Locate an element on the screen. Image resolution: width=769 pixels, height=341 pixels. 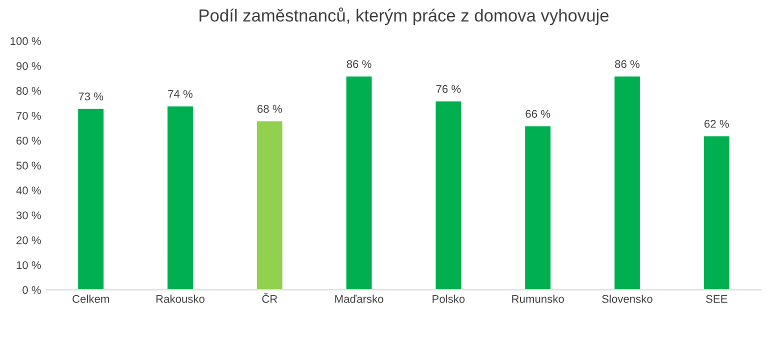
y-tick-label: 20 % is located at coordinates (28, 240).